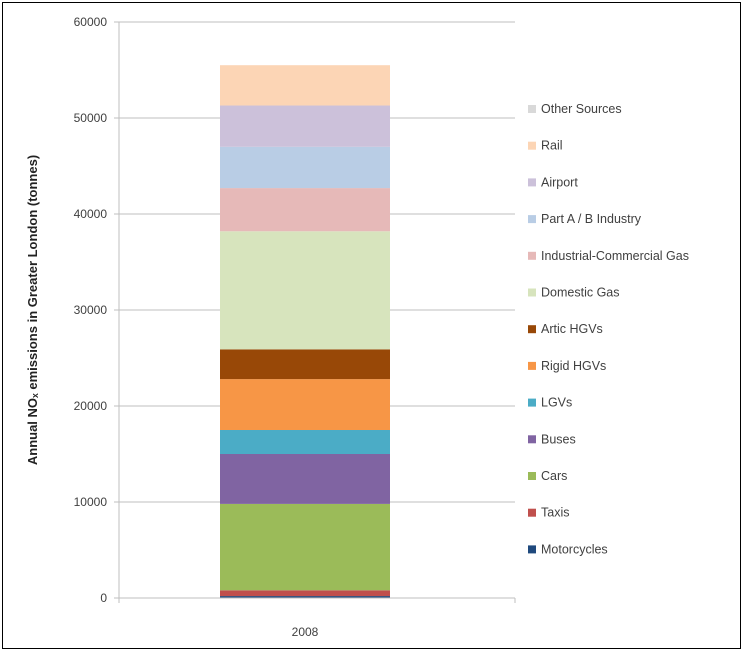 This screenshot has width=745, height=653. What do you see at coordinates (305, 547) in the screenshot?
I see `bar-segment-cars` at bounding box center [305, 547].